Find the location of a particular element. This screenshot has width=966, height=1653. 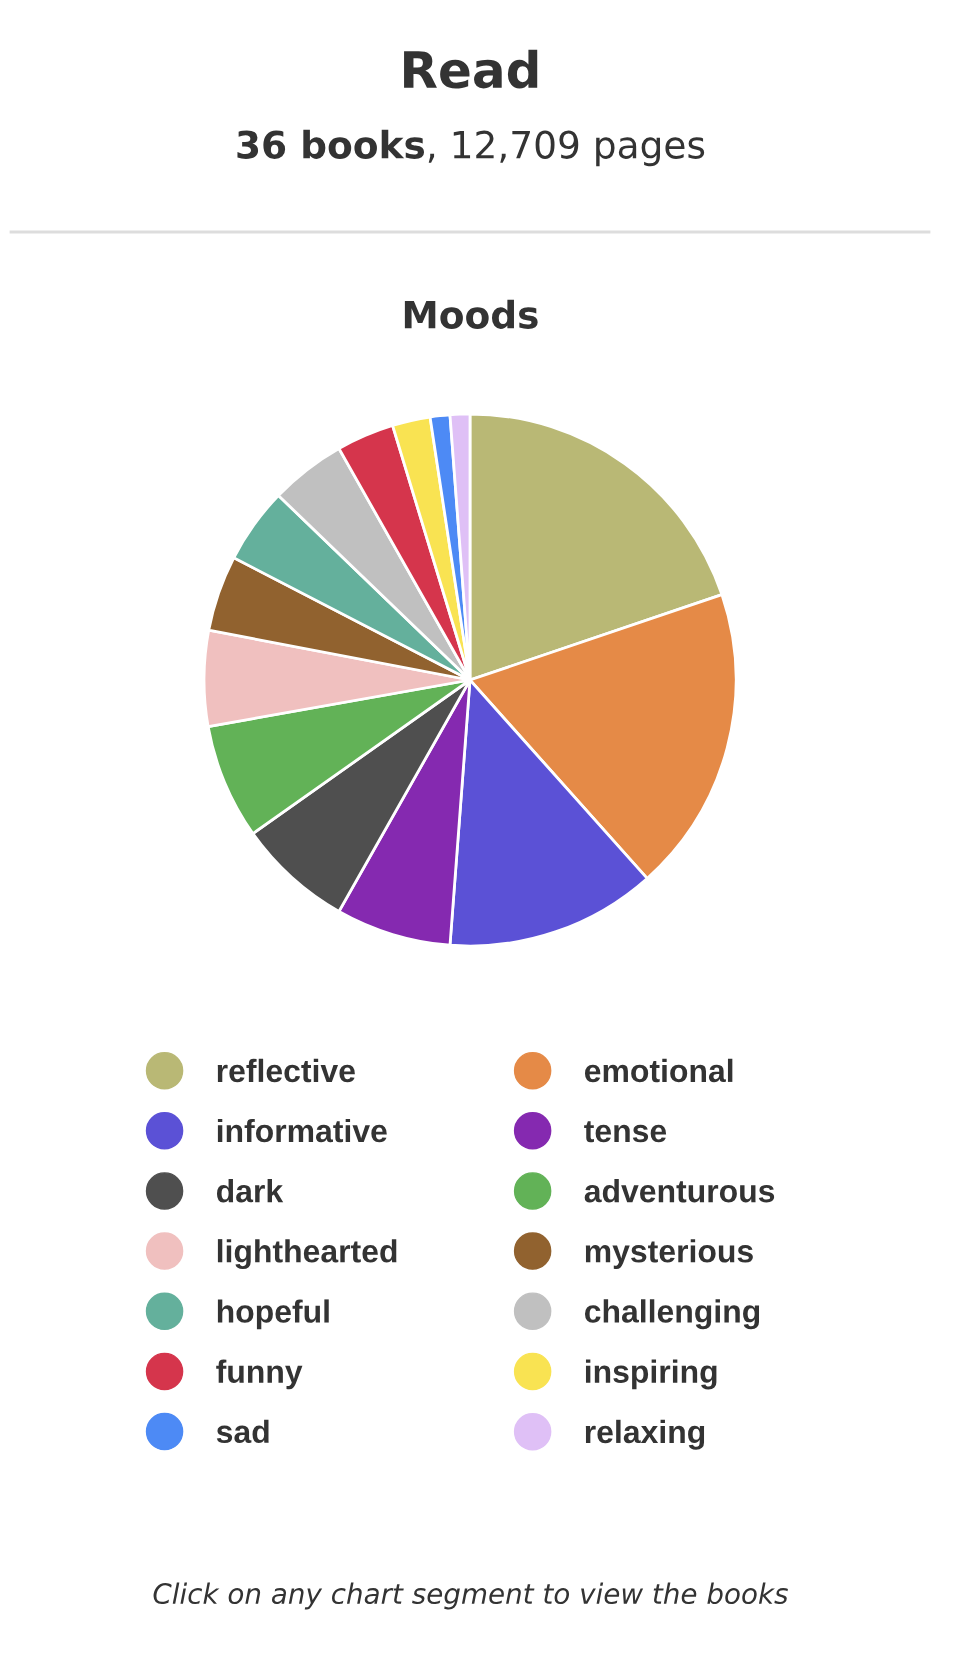

legend-label: reflective is located at coordinates (286, 1070).